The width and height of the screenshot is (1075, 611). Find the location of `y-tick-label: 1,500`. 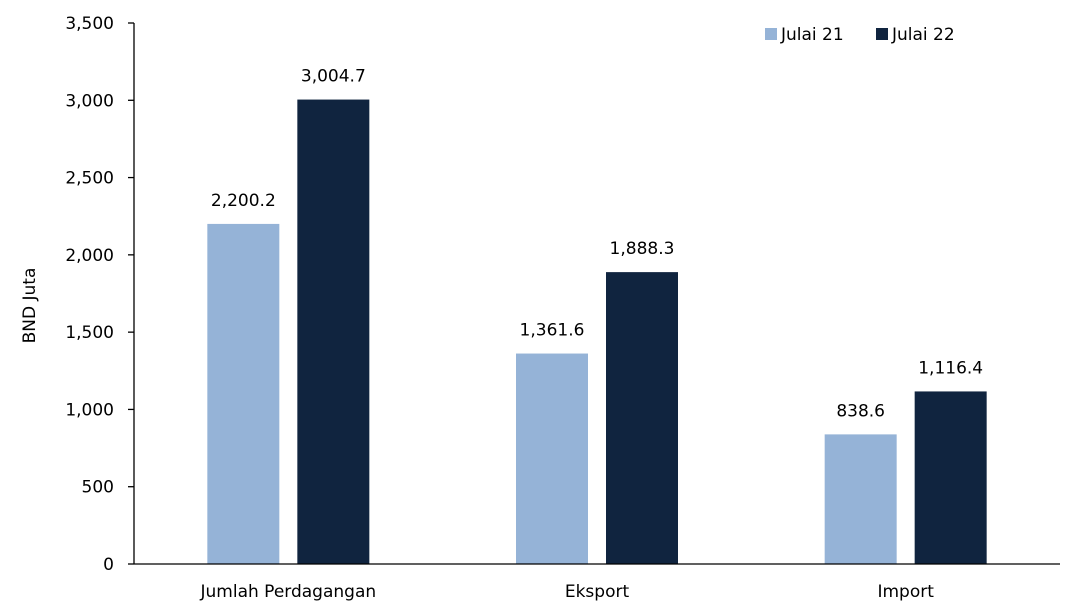

y-tick-label: 1,500 is located at coordinates (89, 333).